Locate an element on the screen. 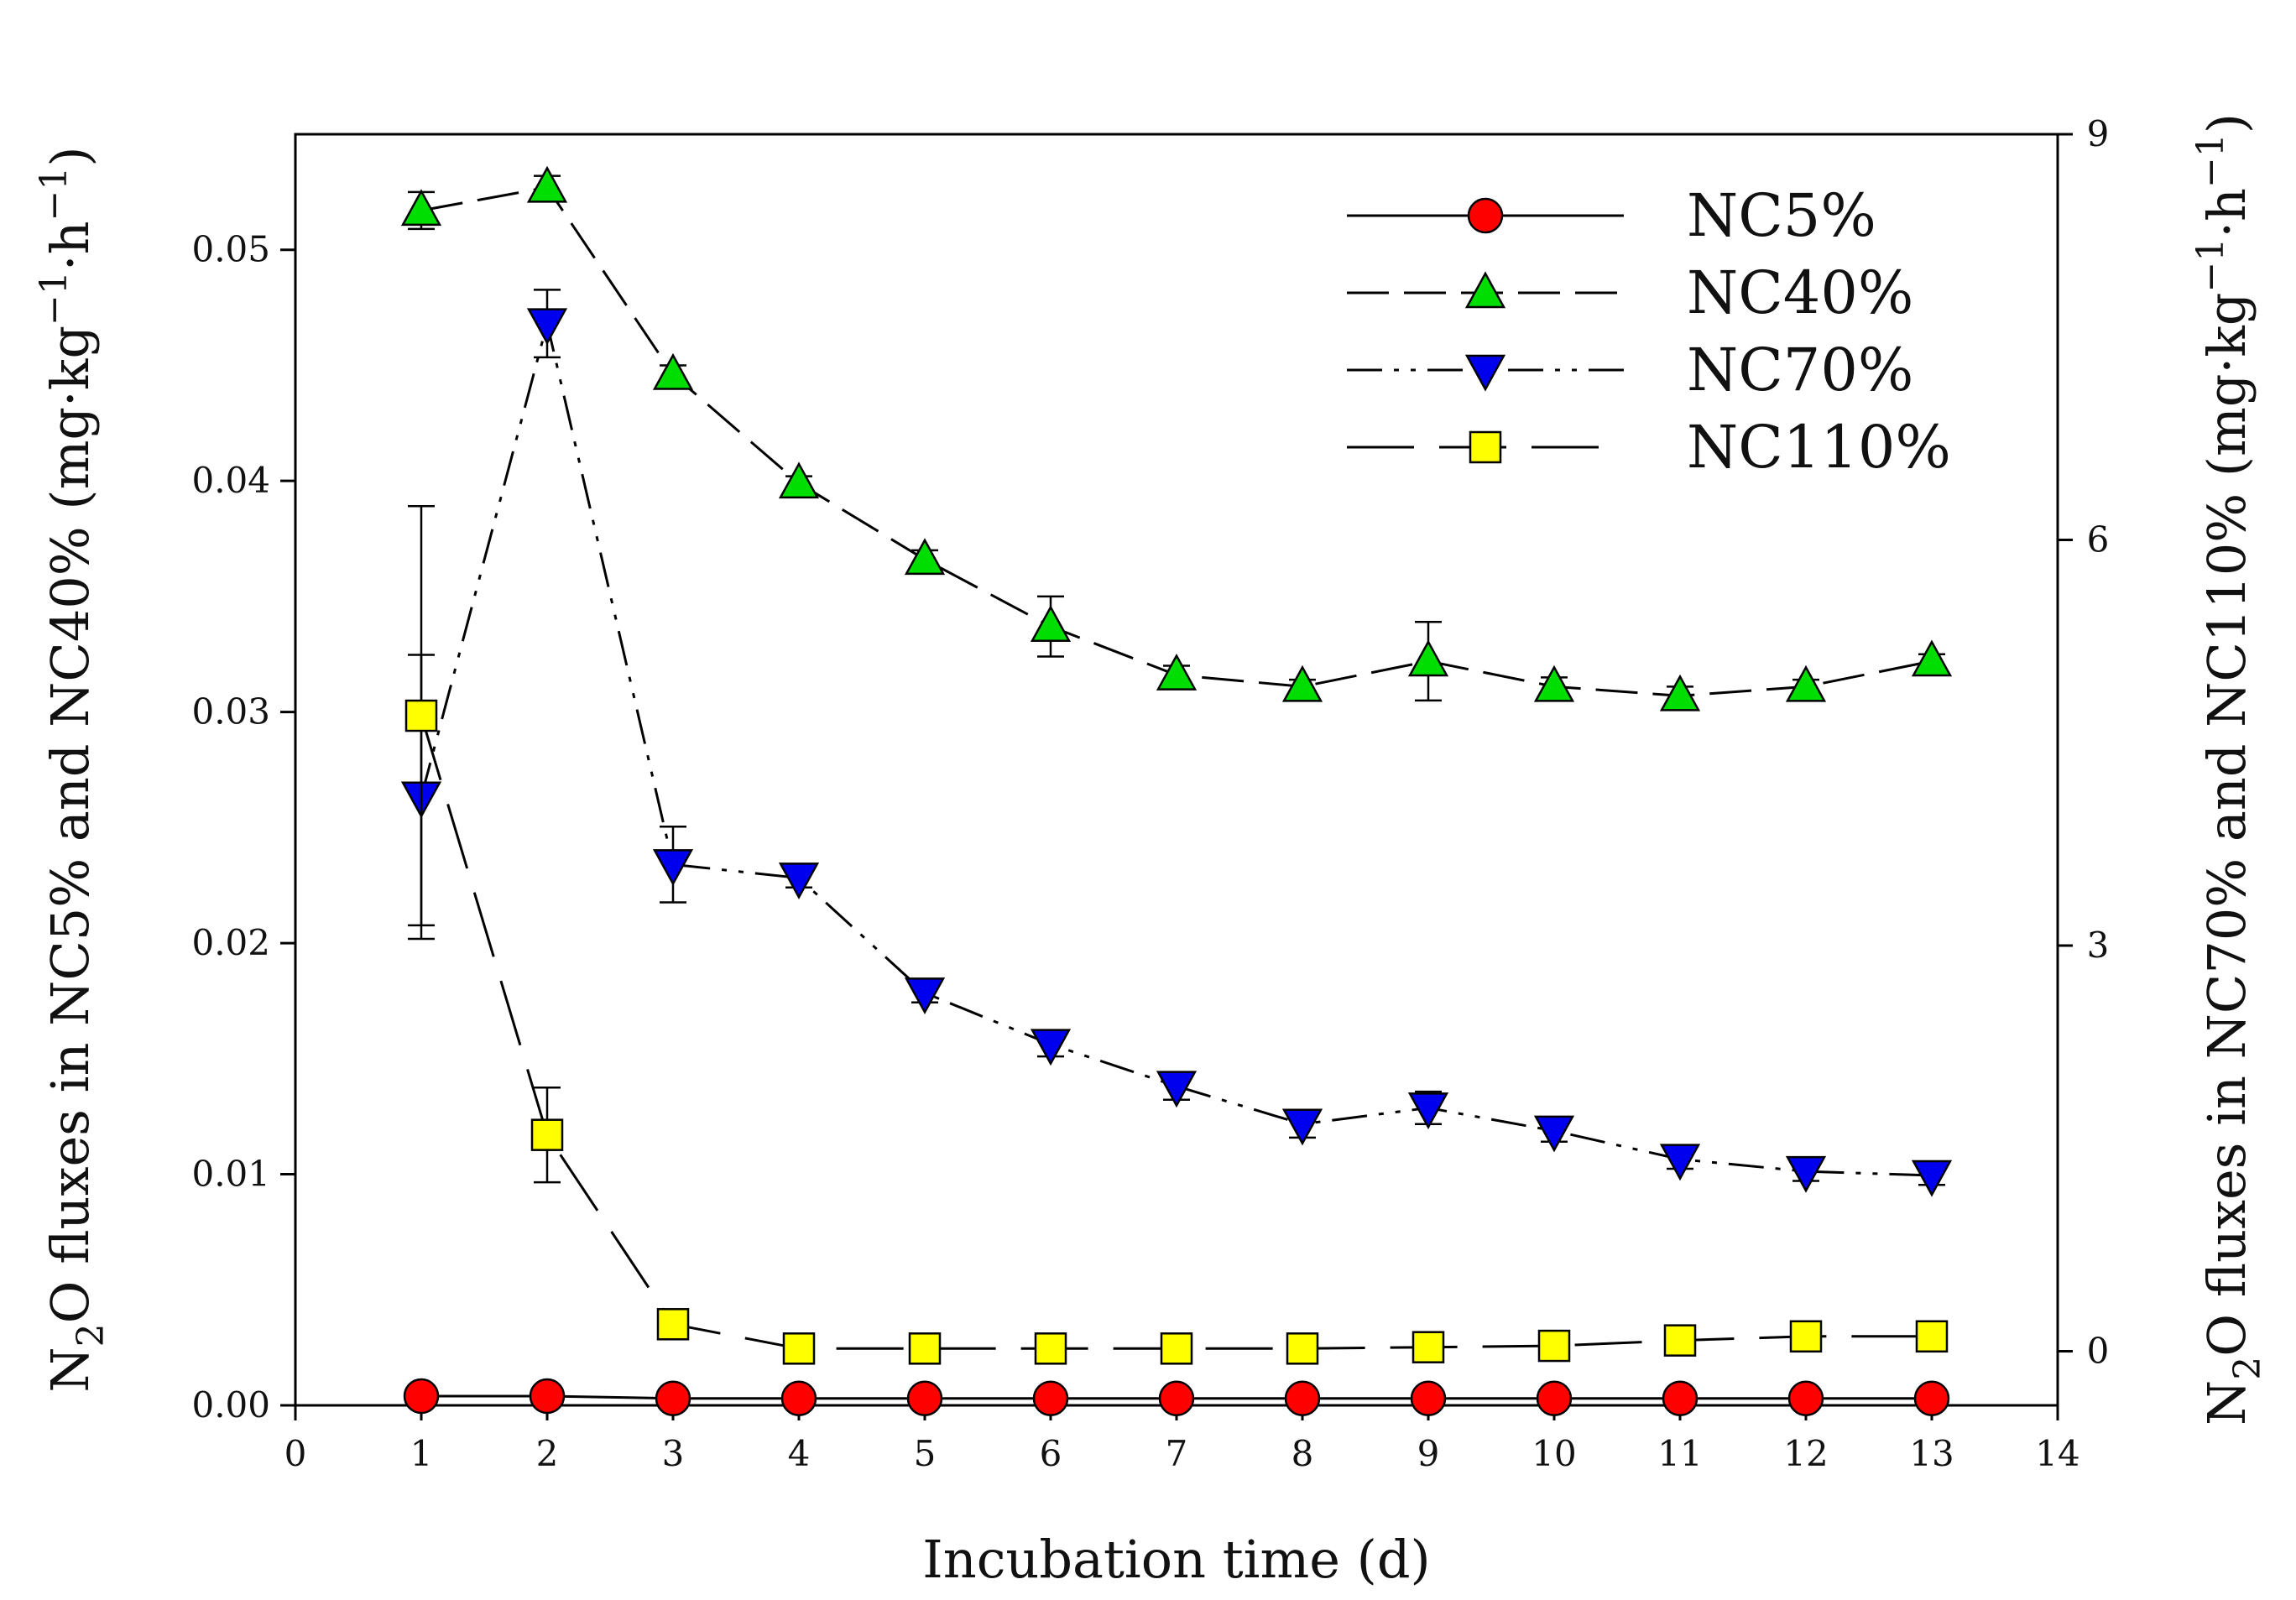  legend-label: NC40% is located at coordinates (1800, 292).